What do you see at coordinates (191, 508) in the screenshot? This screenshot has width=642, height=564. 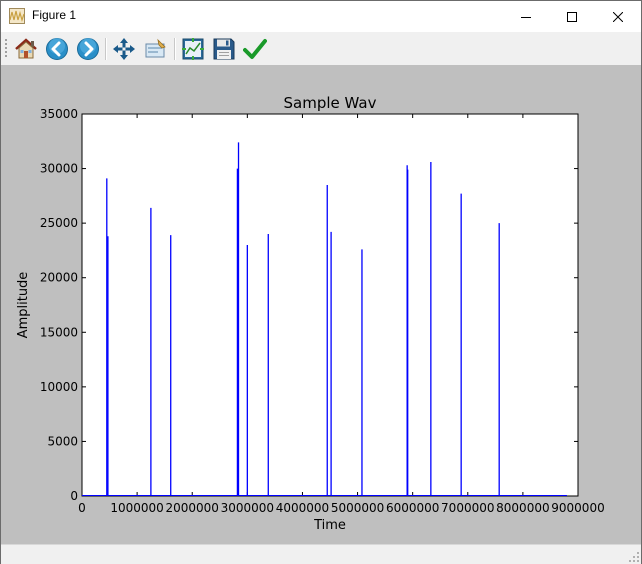 I see `x-tick-label: 2000000` at bounding box center [191, 508].